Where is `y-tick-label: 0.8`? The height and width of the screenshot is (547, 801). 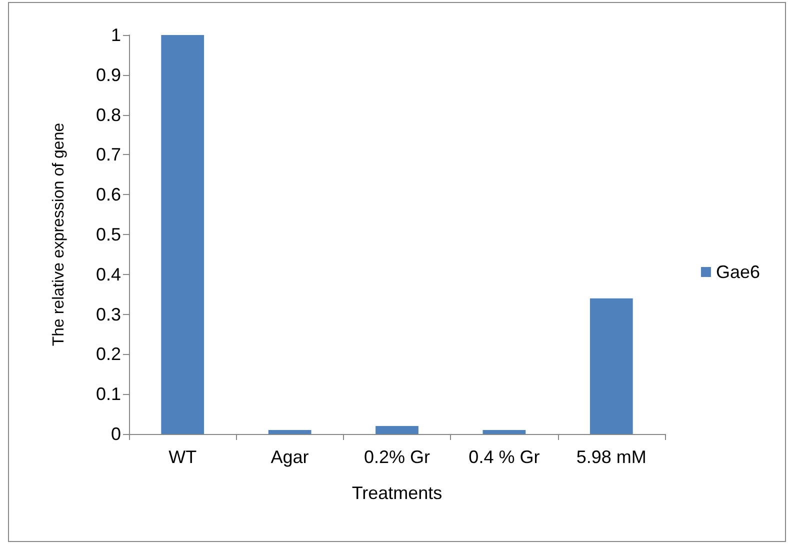
y-tick-label: 0.8 is located at coordinates (108, 114).